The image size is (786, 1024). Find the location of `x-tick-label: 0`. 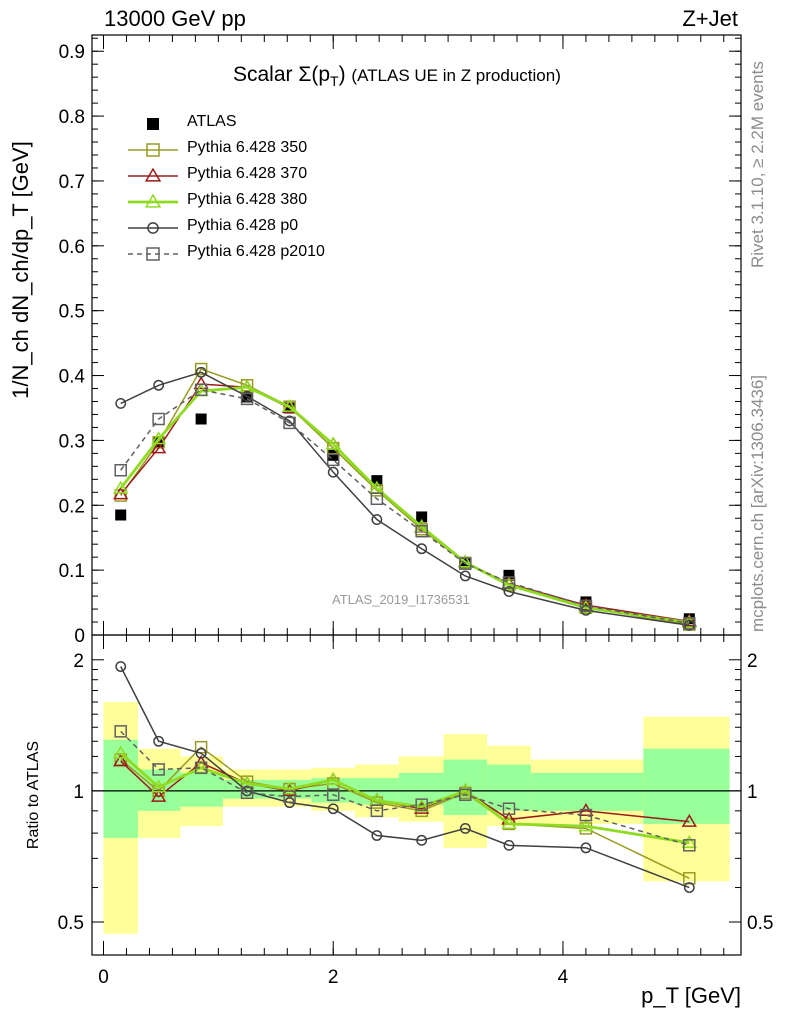

x-tick-label: 0 is located at coordinates (103, 977).